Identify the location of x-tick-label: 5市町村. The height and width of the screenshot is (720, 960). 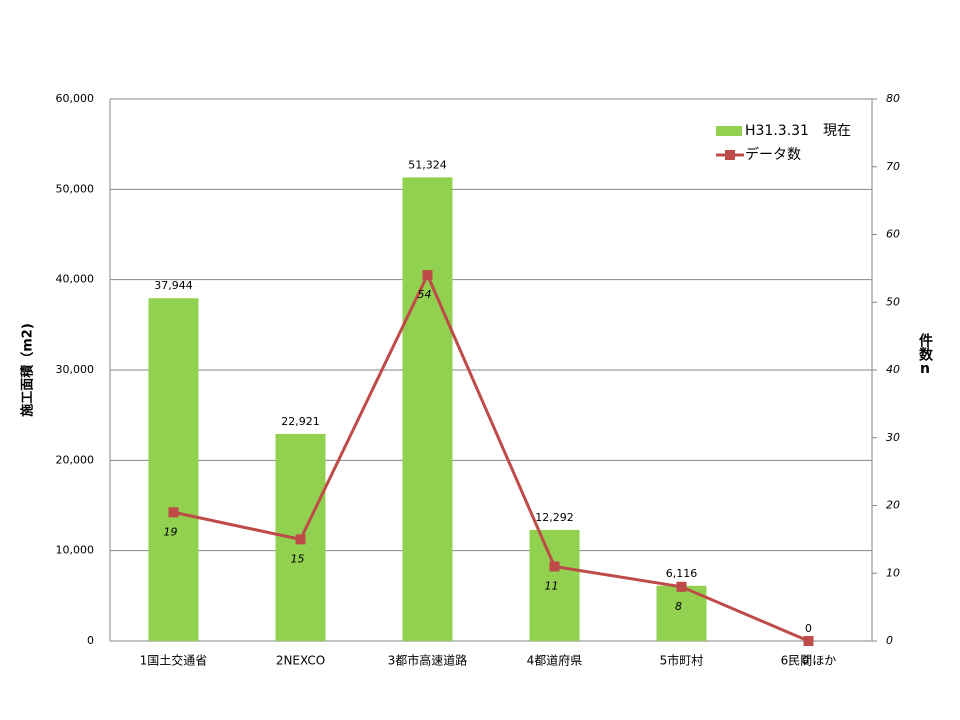
(682, 660).